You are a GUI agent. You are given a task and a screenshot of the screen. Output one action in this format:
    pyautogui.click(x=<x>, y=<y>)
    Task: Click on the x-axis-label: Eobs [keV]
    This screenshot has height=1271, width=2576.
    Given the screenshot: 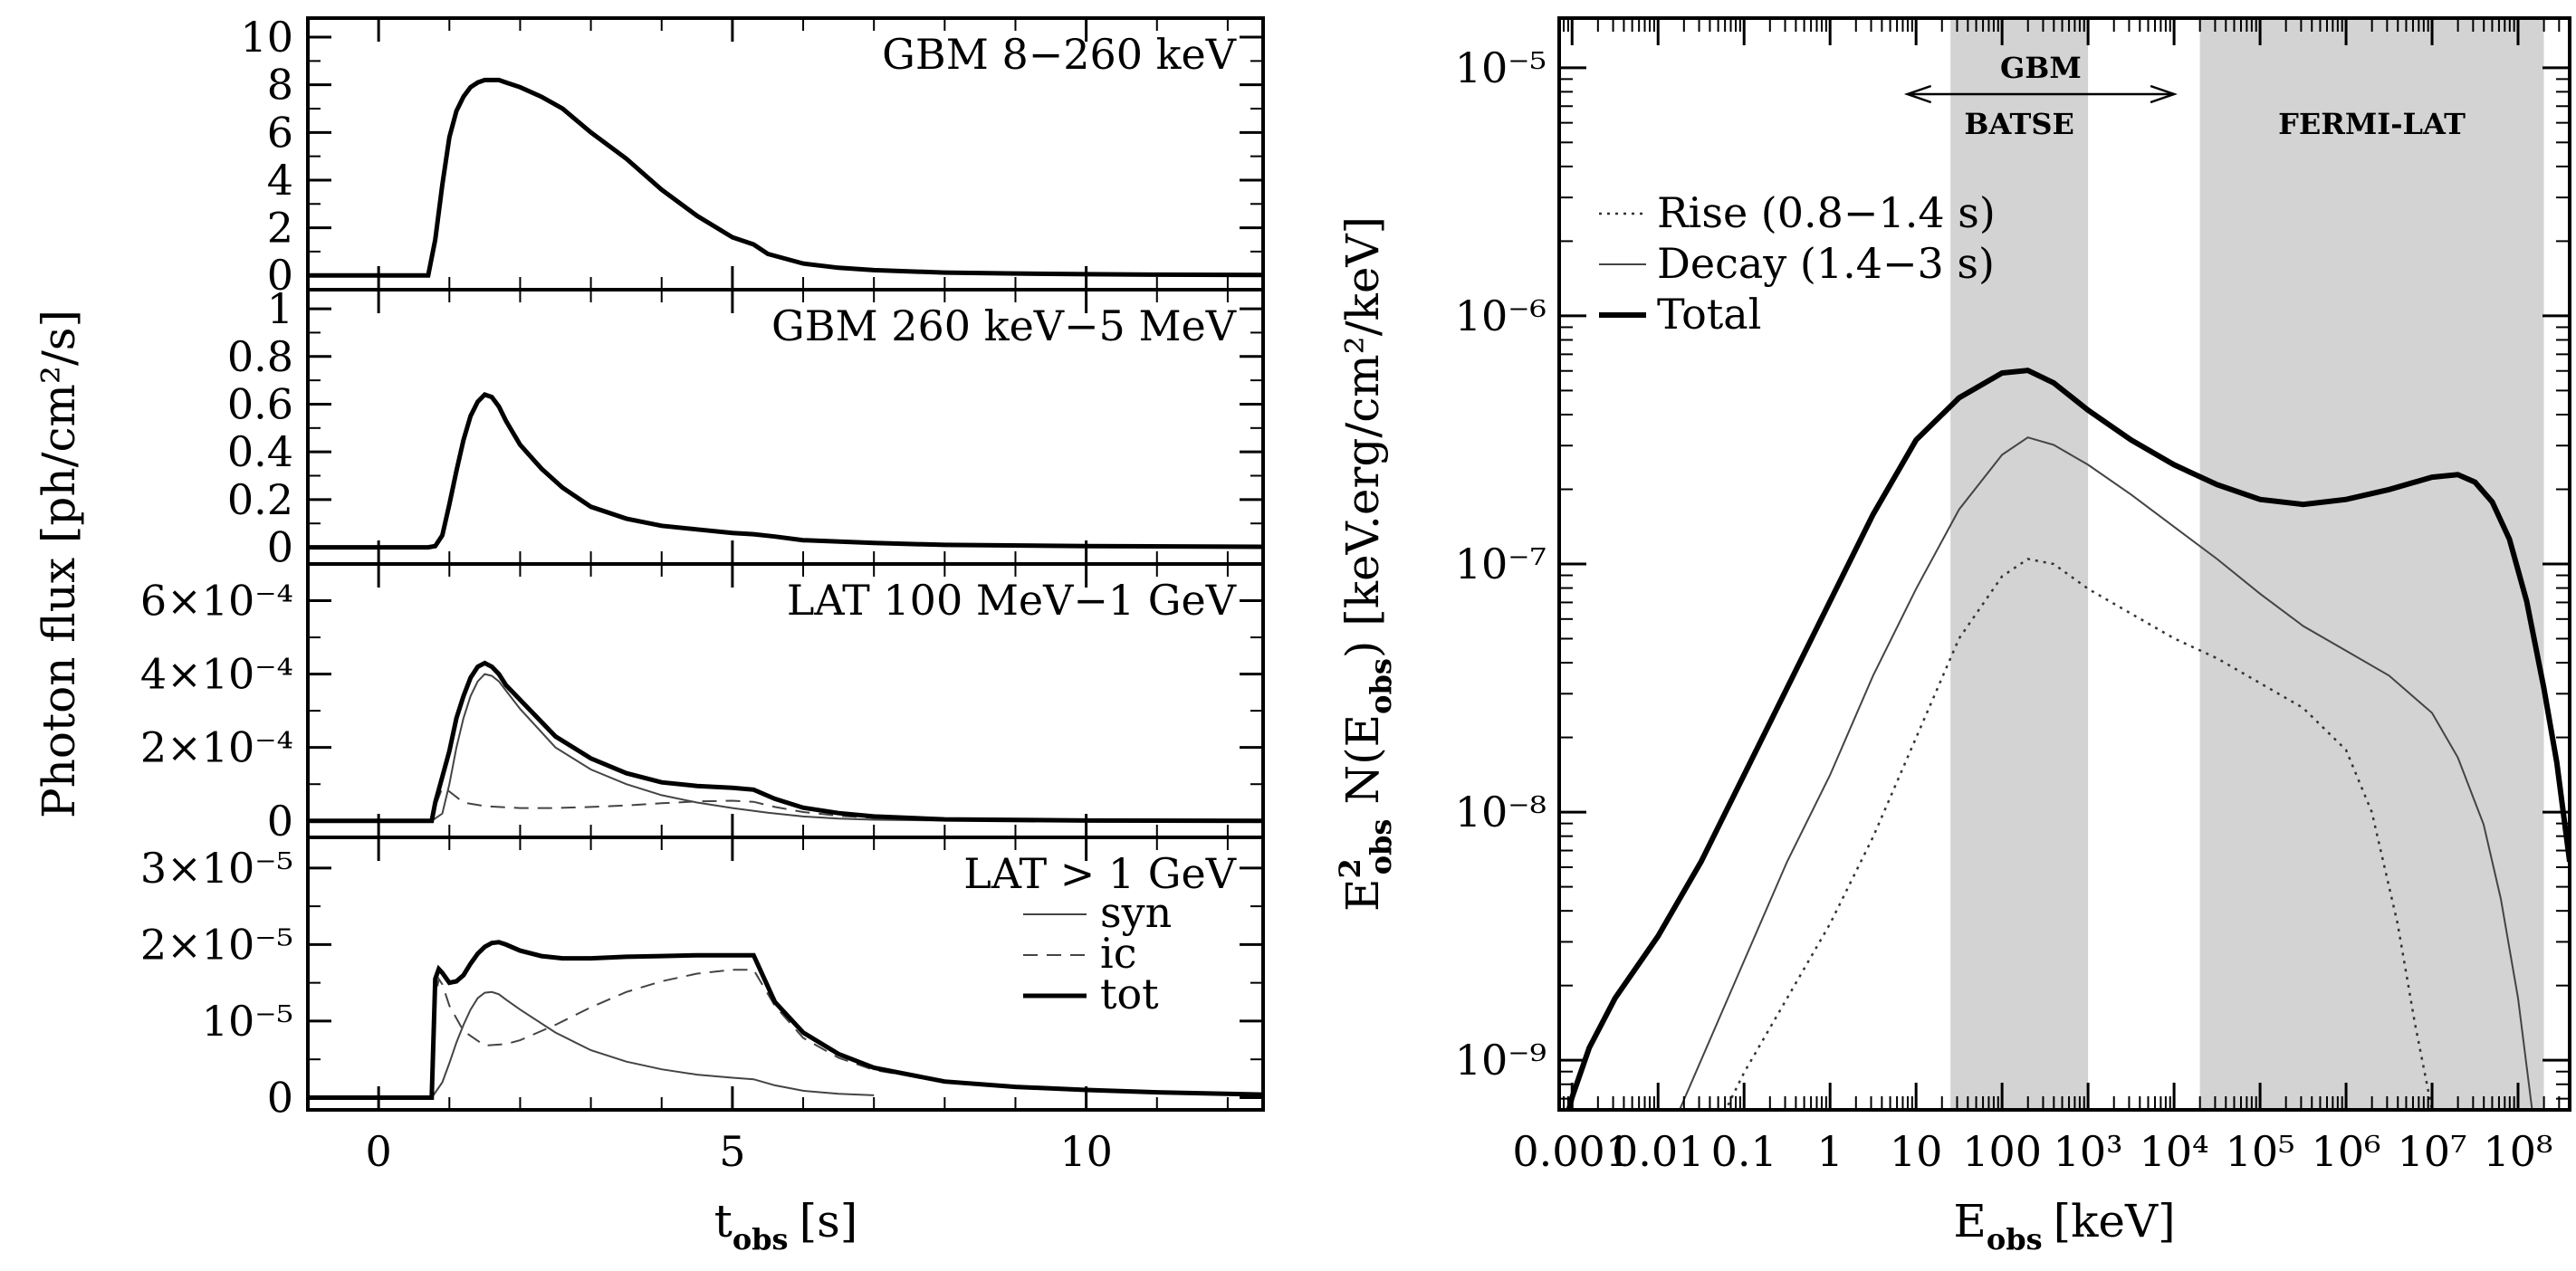 What is the action you would take?
    pyautogui.click(x=2064, y=1226)
    